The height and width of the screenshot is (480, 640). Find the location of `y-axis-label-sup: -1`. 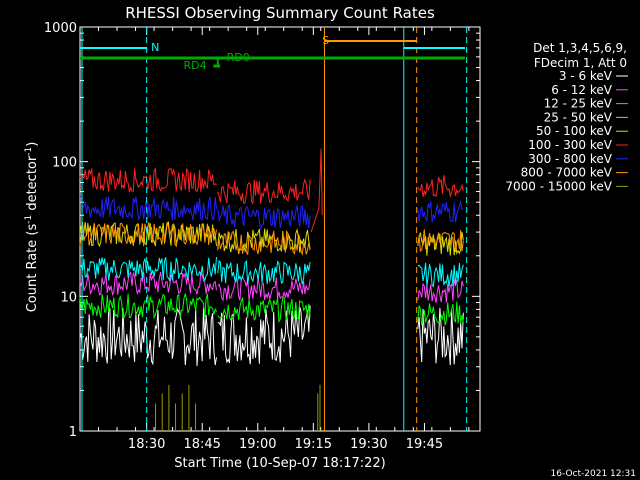

y-axis-label-sup: -1 is located at coordinates (29, 219).